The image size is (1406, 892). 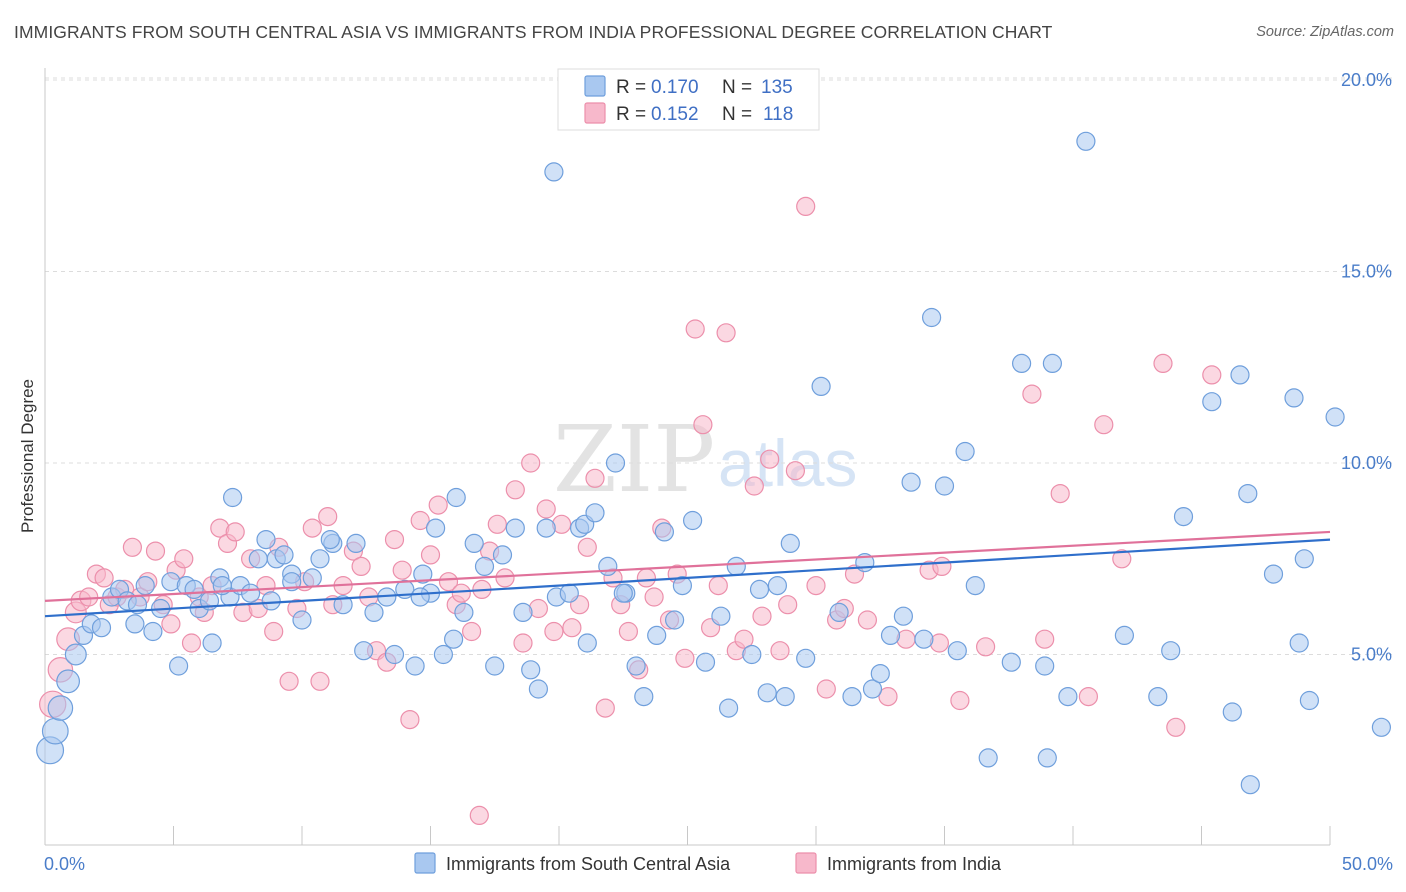 I want to click on legend-label-series2: Immigrants from India, so click(x=914, y=864).